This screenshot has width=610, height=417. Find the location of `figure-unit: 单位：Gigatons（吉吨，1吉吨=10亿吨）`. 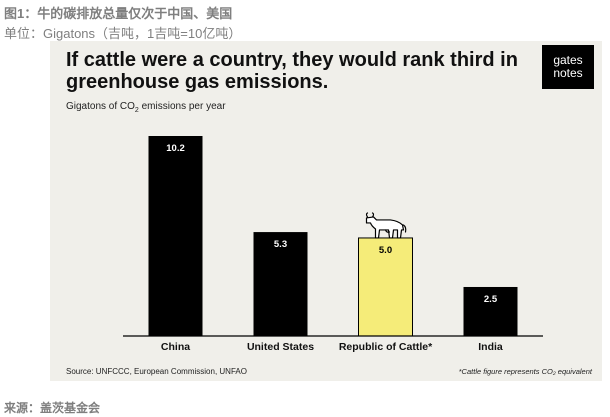

figure-unit: 单位：Gigatons（吉吨，1吉吨=10亿吨） is located at coordinates (123, 33).